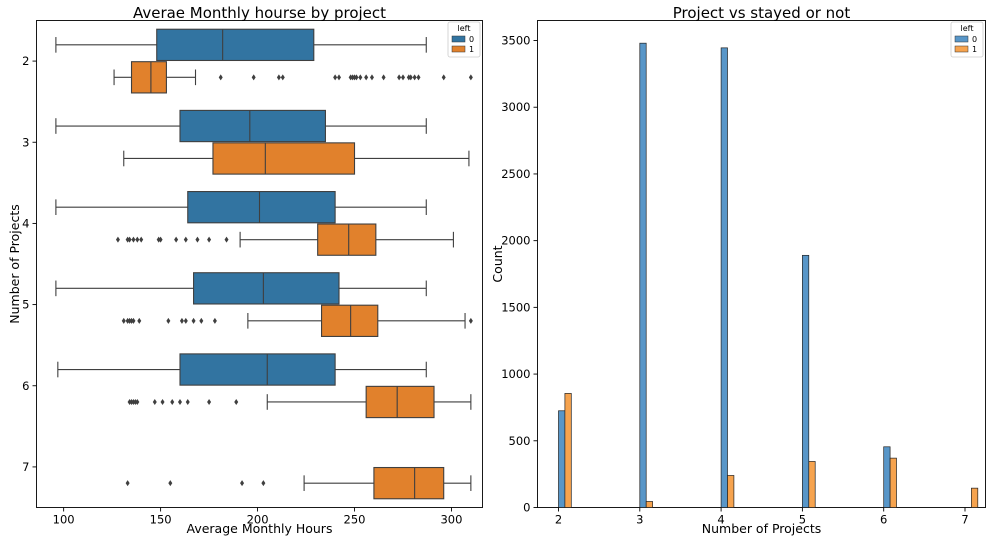 The height and width of the screenshot is (546, 1002). What do you see at coordinates (520, 441) in the screenshot?
I see `y-tick-label: 500` at bounding box center [520, 441].